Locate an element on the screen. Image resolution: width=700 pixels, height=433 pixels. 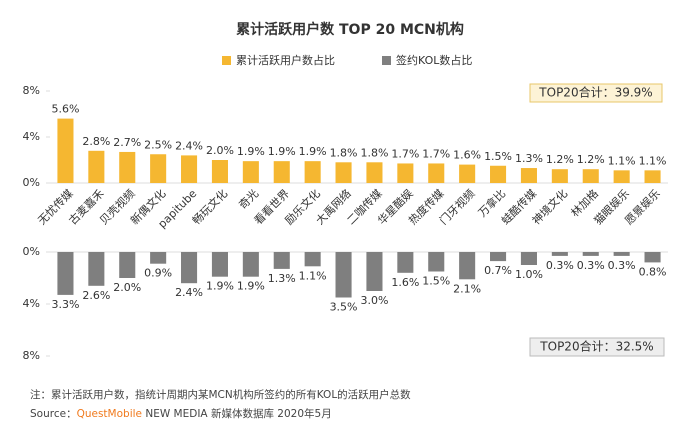
value-label: 2.6% is located at coordinates (96, 295).